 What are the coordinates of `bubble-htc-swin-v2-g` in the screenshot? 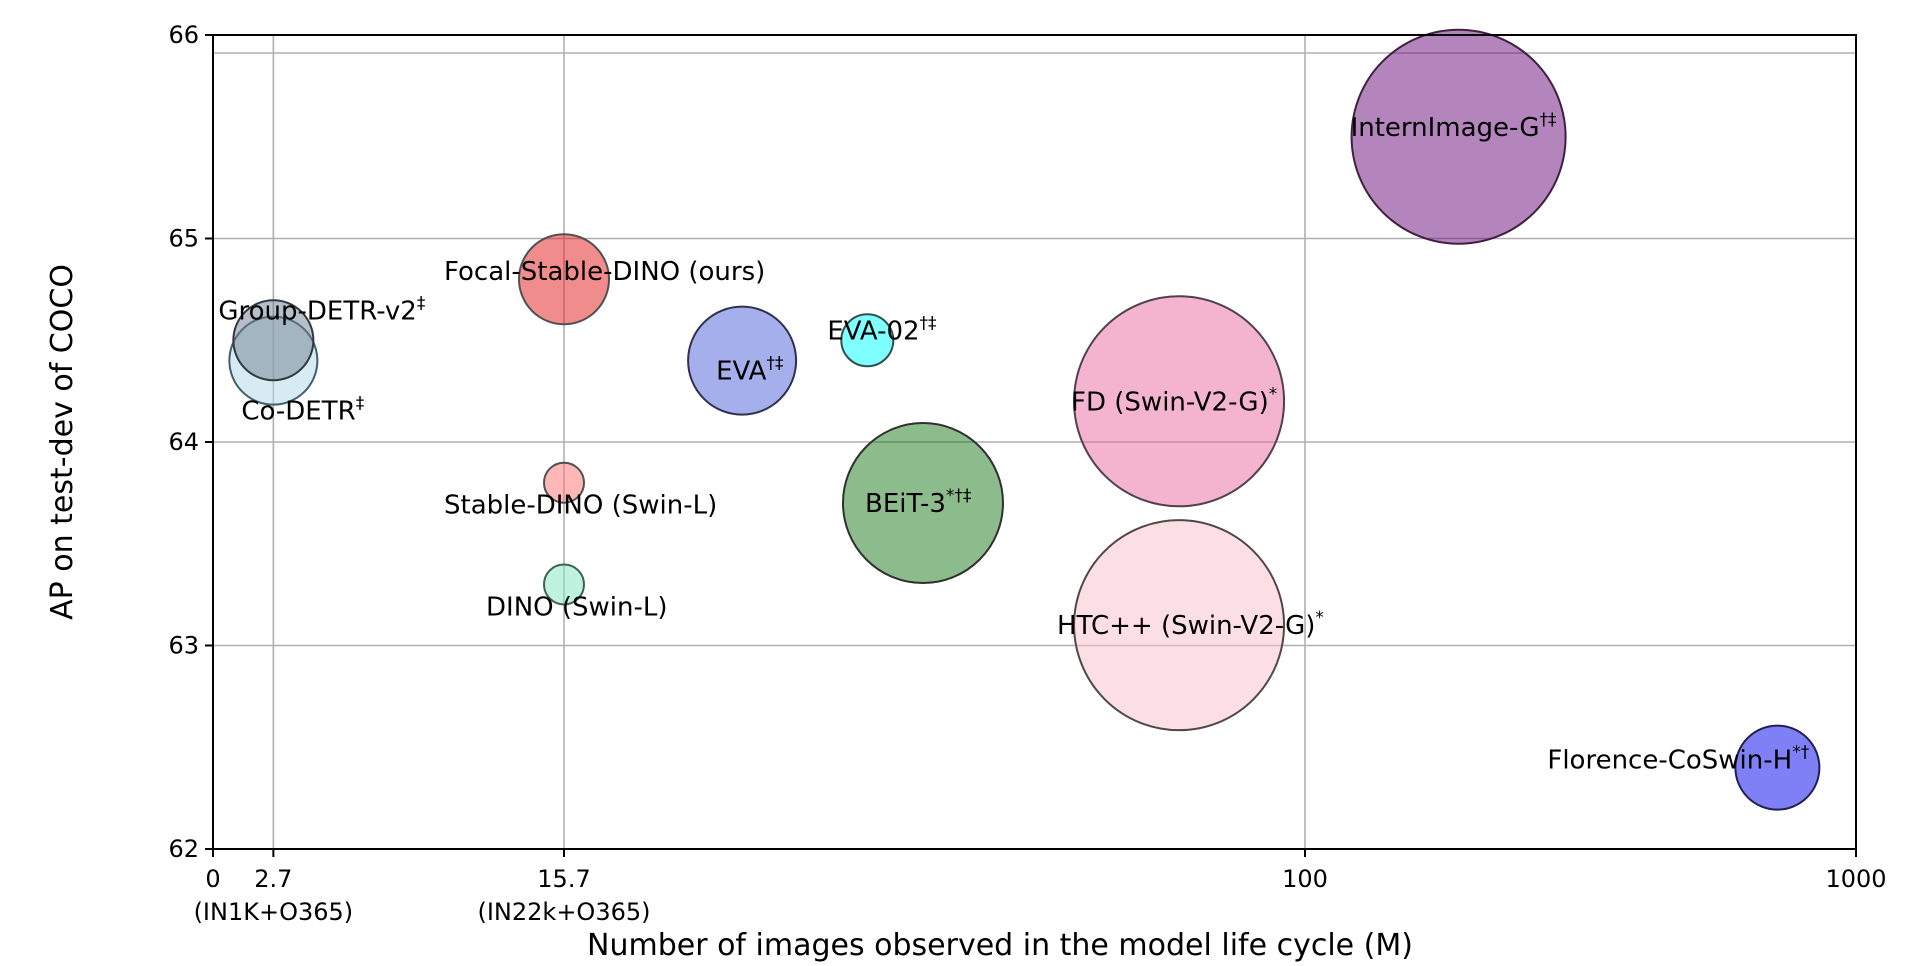 It's located at (1179, 625).